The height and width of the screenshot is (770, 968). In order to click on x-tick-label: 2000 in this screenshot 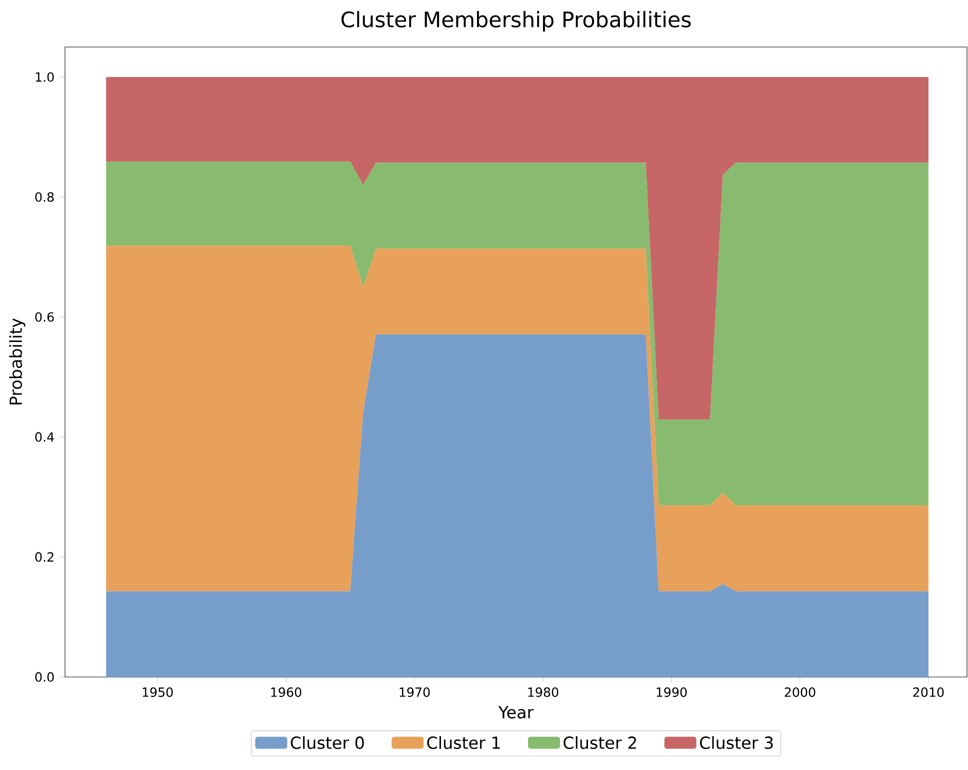, I will do `click(800, 692)`.